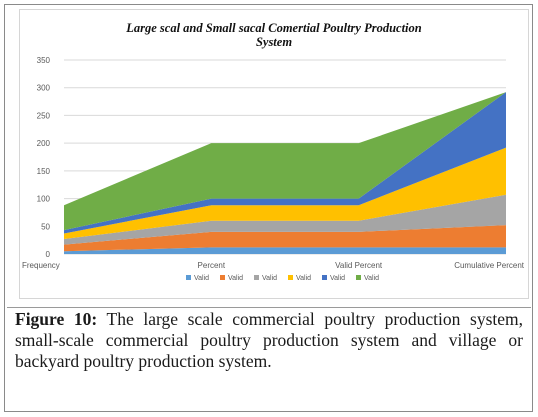 Image resolution: width=538 pixels, height=417 pixels. What do you see at coordinates (44, 60) in the screenshot?
I see `y-tick-label: 350` at bounding box center [44, 60].